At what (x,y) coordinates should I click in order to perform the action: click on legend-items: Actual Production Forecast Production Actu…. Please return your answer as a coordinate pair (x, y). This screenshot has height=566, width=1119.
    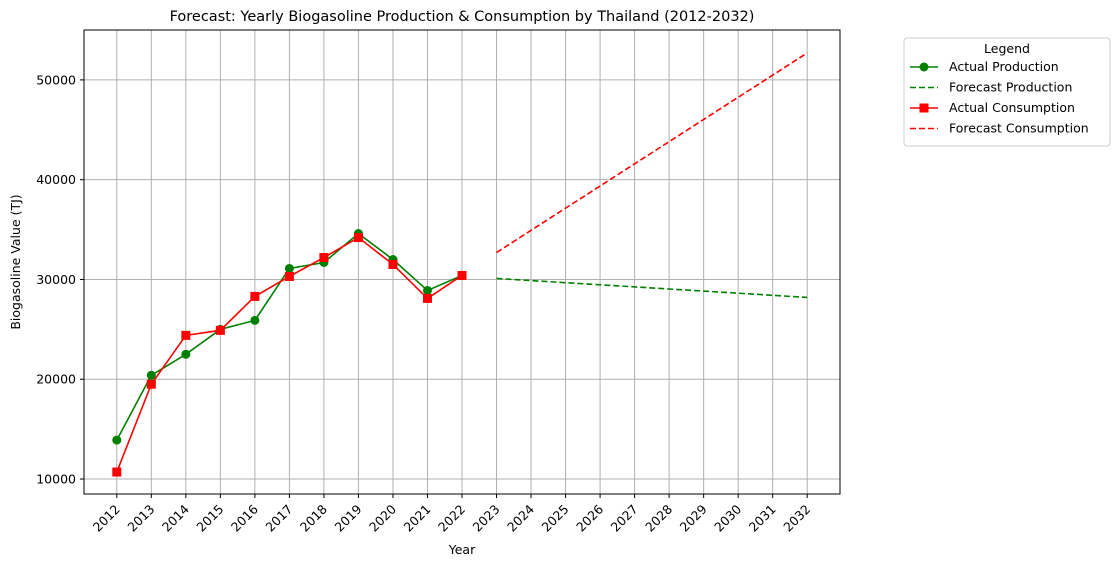
    Looking at the image, I should click on (999, 97).